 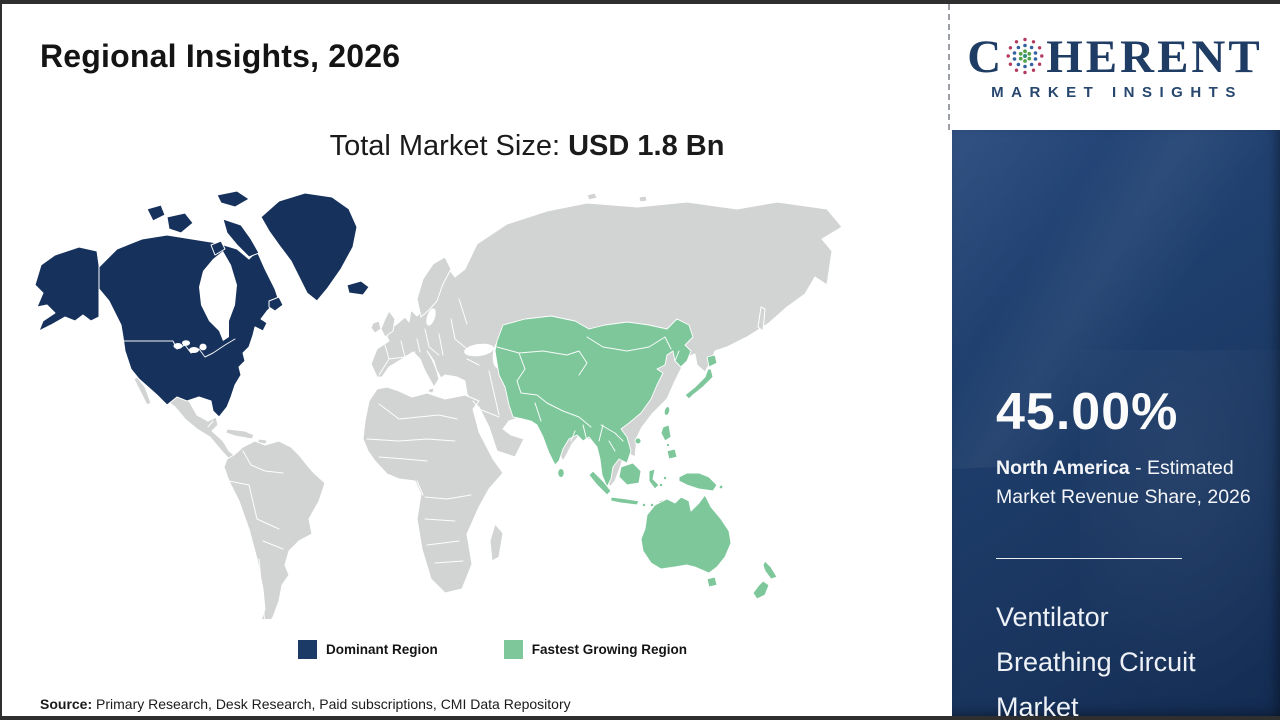 I want to click on map-region-north-america, so click(x=202, y=304).